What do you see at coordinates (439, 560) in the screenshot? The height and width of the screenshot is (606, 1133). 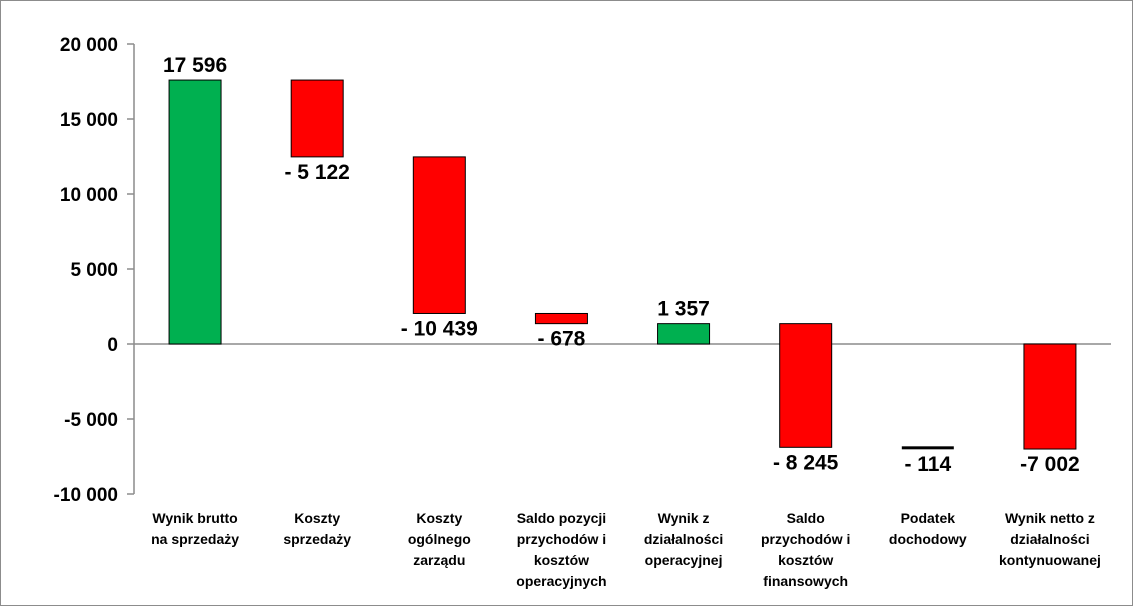 I see `category-label: zarządu` at bounding box center [439, 560].